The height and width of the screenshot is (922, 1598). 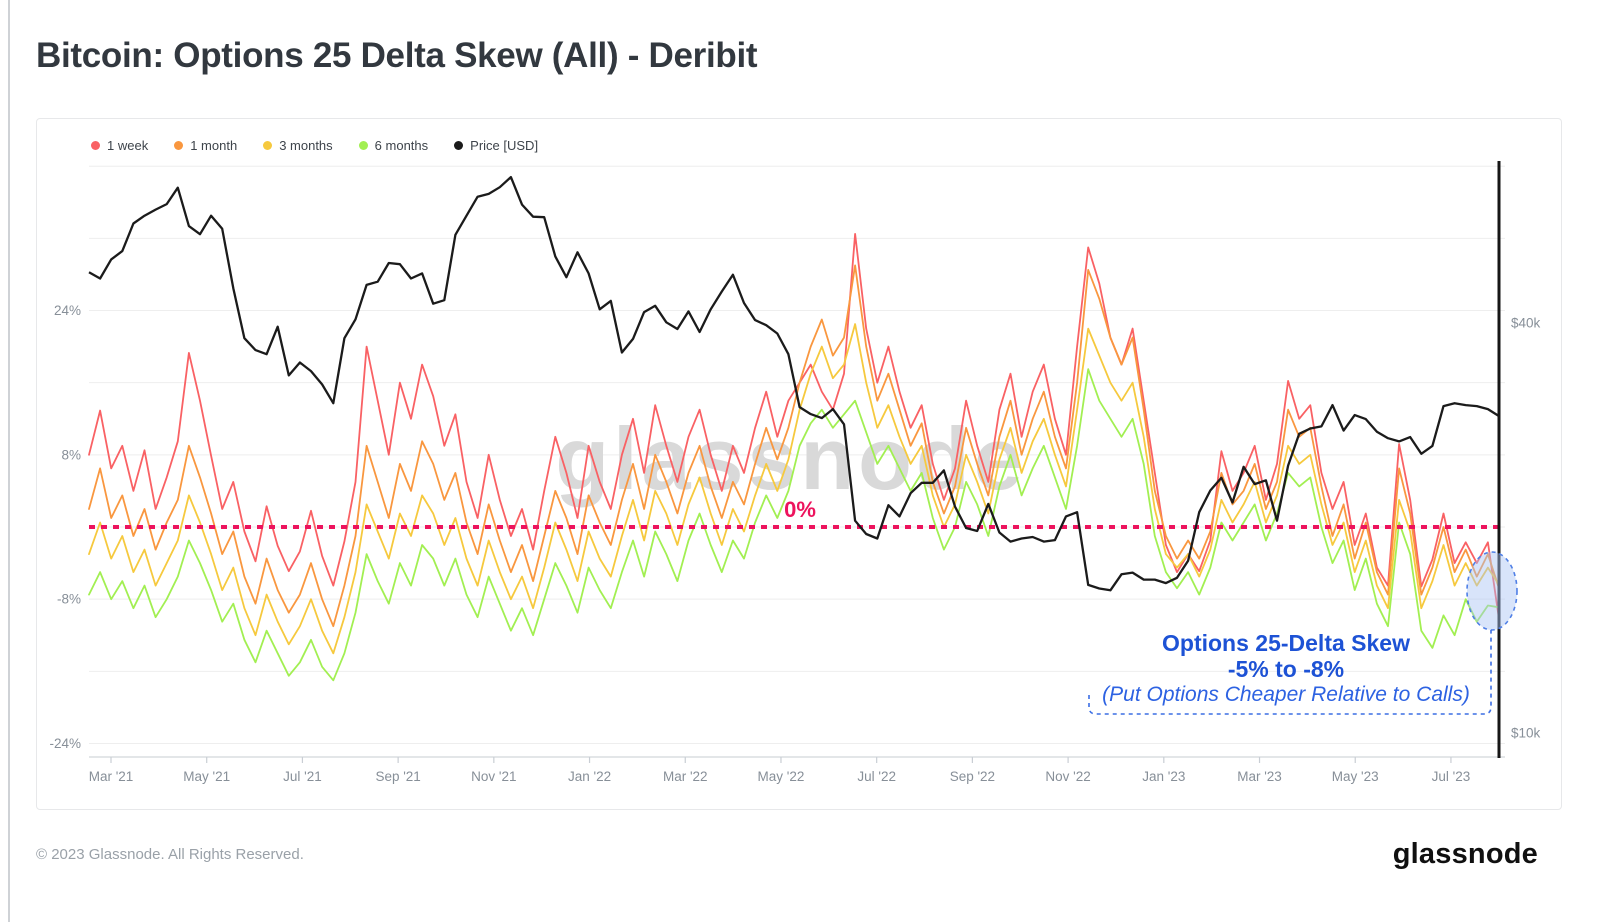 What do you see at coordinates (71, 454) in the screenshot?
I see `y-left-tick-label: 8%` at bounding box center [71, 454].